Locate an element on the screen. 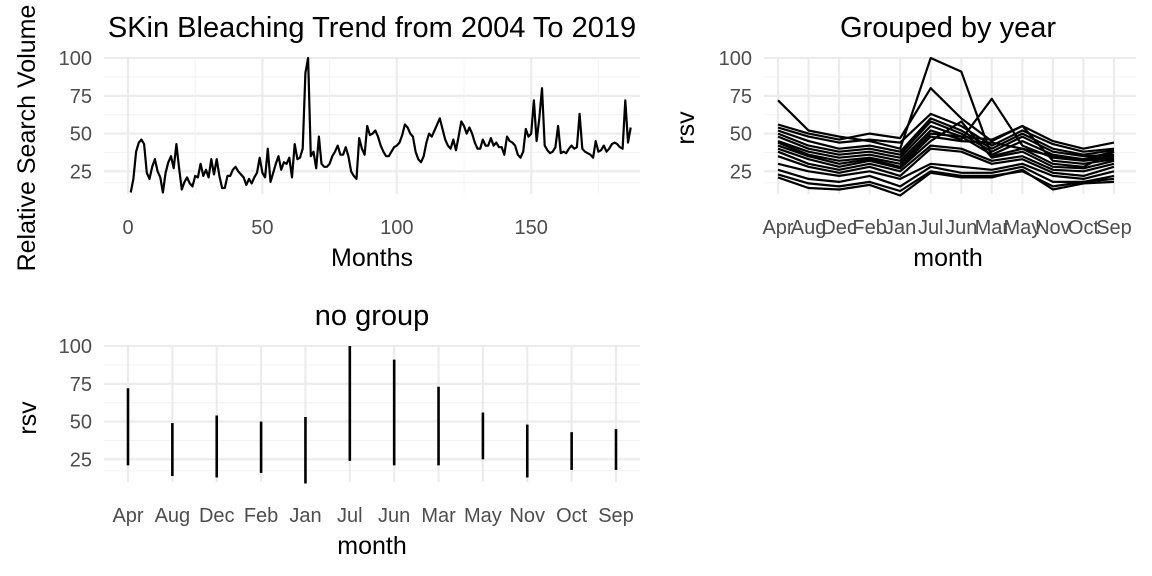 The image size is (1152, 576). panel-trend-y-axis-title: Relative Search Volume is located at coordinates (27, 138).